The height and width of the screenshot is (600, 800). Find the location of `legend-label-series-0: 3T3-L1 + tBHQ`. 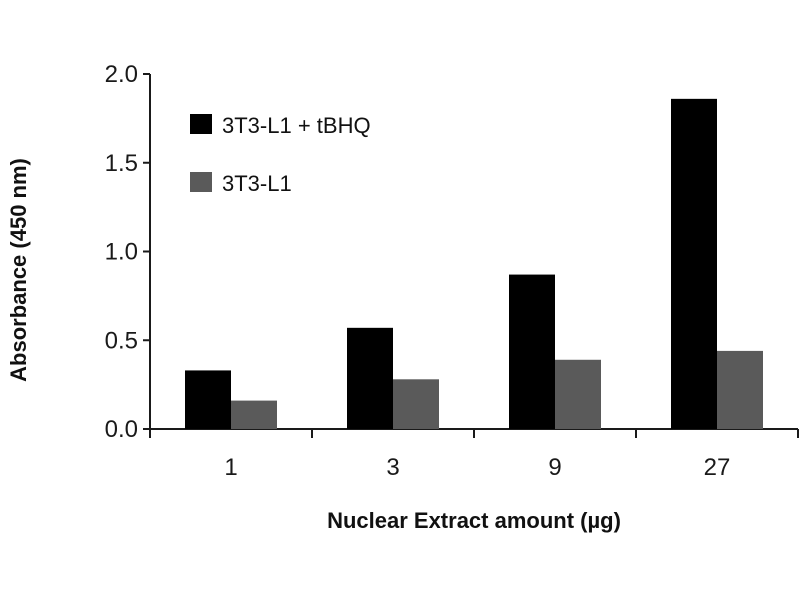

legend-label-series-0: 3T3-L1 + tBHQ is located at coordinates (296, 125).